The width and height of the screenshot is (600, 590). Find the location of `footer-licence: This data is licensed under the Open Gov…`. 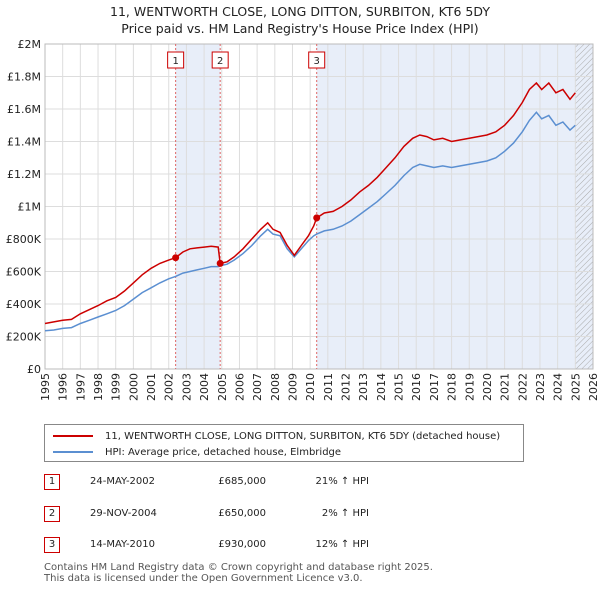

footer-licence: This data is licensed under the Open Gov… is located at coordinates (203, 578).